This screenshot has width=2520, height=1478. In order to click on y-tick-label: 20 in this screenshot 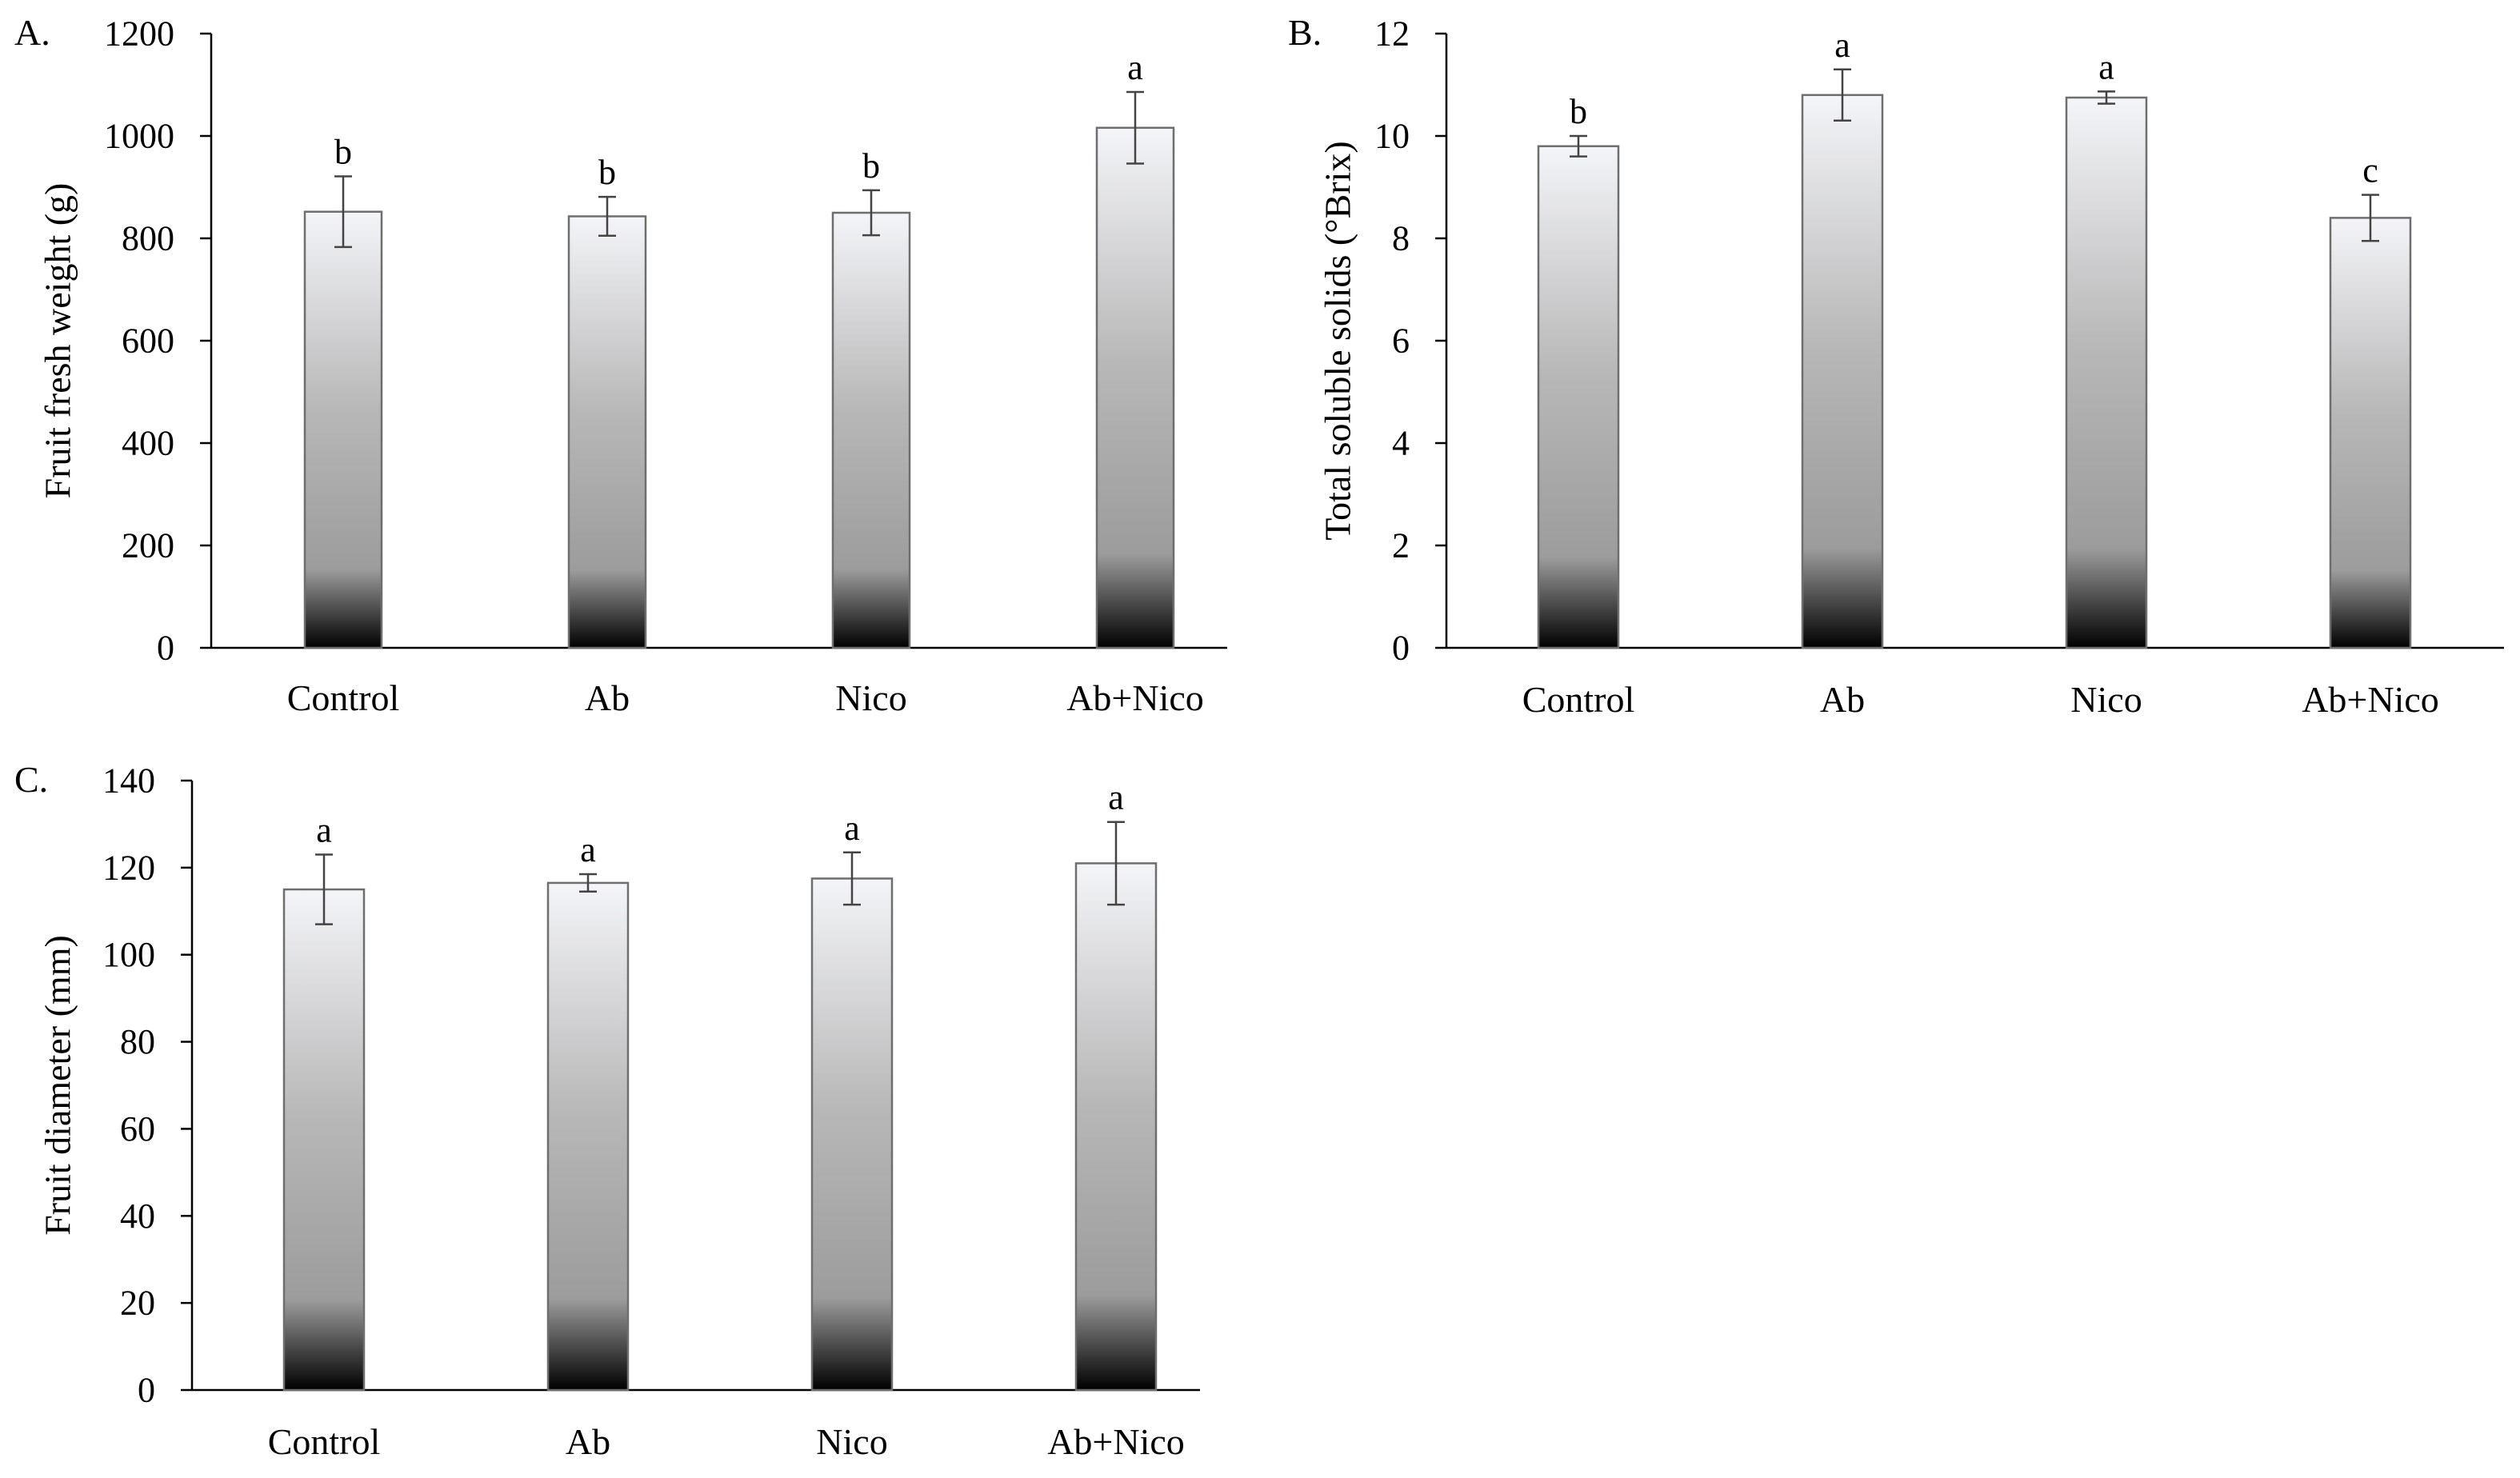, I will do `click(137, 1303)`.